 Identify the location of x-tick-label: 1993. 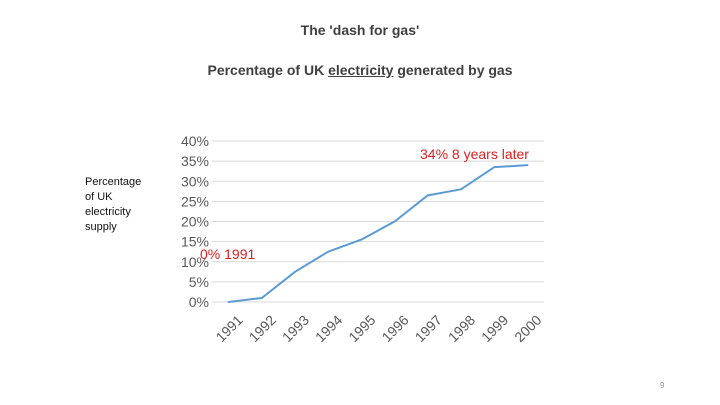
(295, 328).